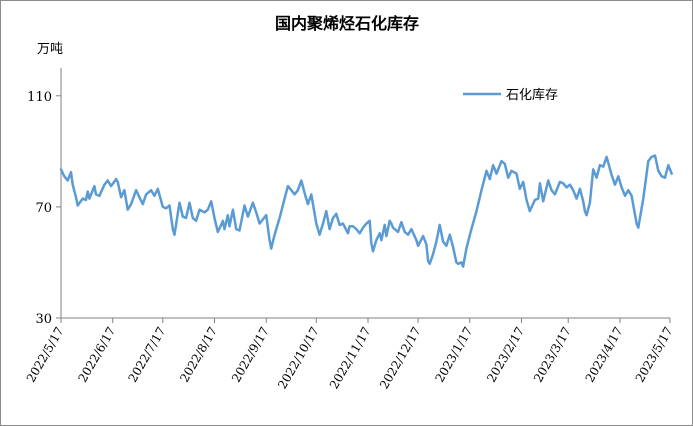 The height and width of the screenshot is (426, 693). Describe the element at coordinates (654, 355) in the screenshot. I see `x-tick-label: 2023/5/17` at that location.